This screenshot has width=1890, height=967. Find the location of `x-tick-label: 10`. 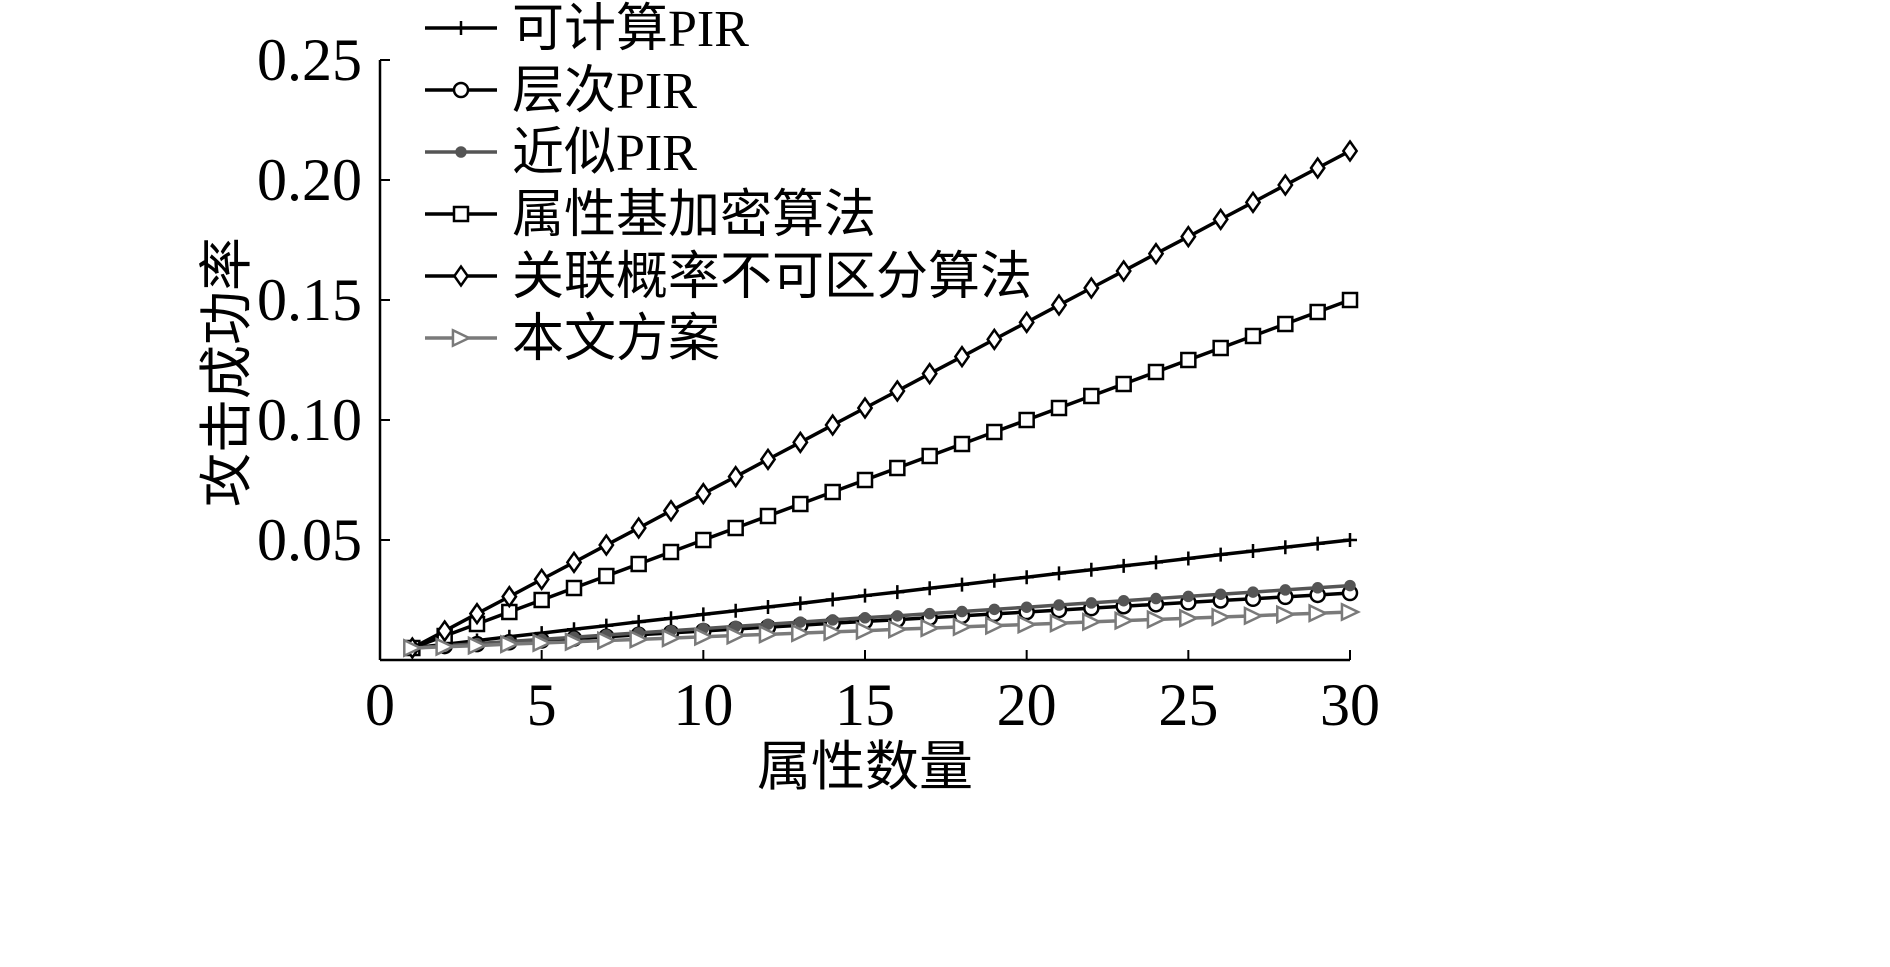

x-tick-label: 10 is located at coordinates (703, 705).